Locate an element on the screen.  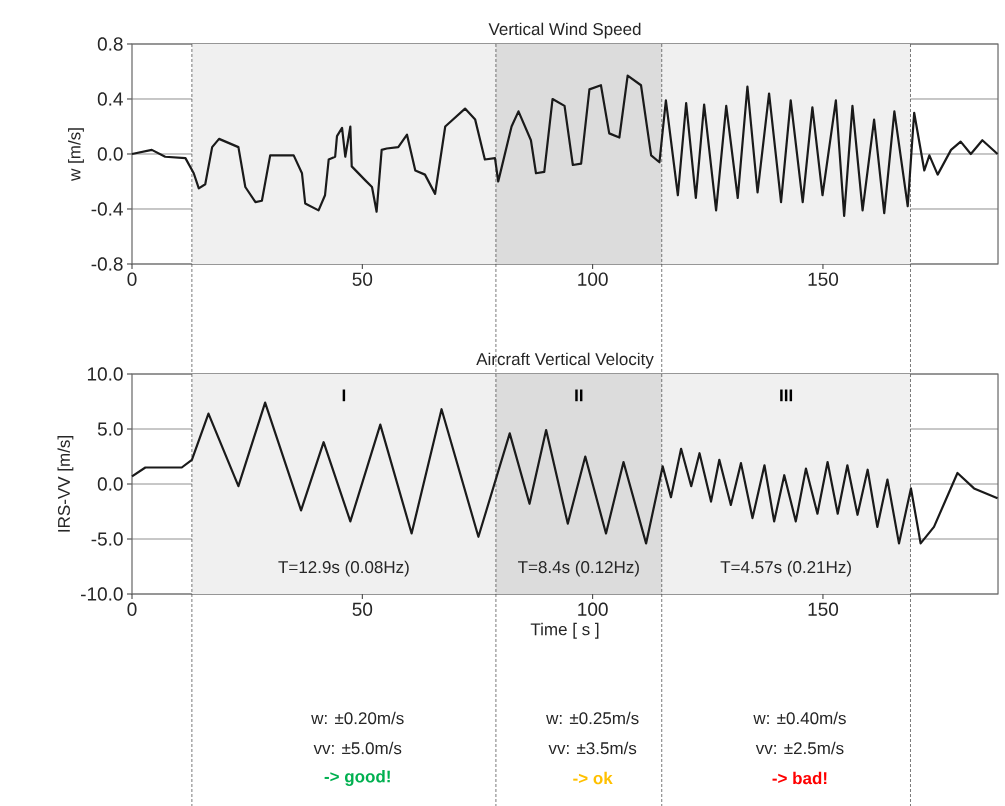
text: -> bad! is located at coordinates (799, 778).